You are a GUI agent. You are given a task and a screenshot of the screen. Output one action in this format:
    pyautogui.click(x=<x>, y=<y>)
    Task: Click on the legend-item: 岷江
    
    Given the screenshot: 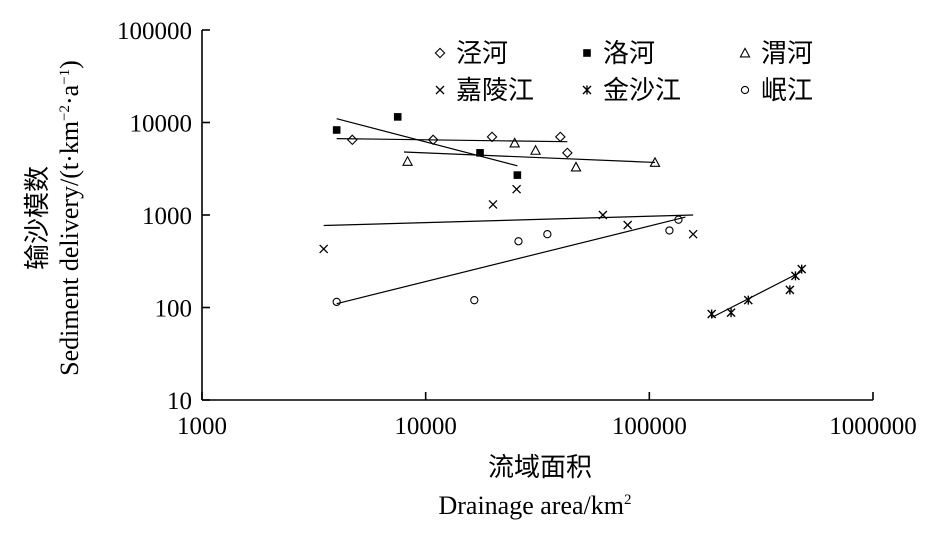 What is the action you would take?
    pyautogui.click(x=776, y=91)
    